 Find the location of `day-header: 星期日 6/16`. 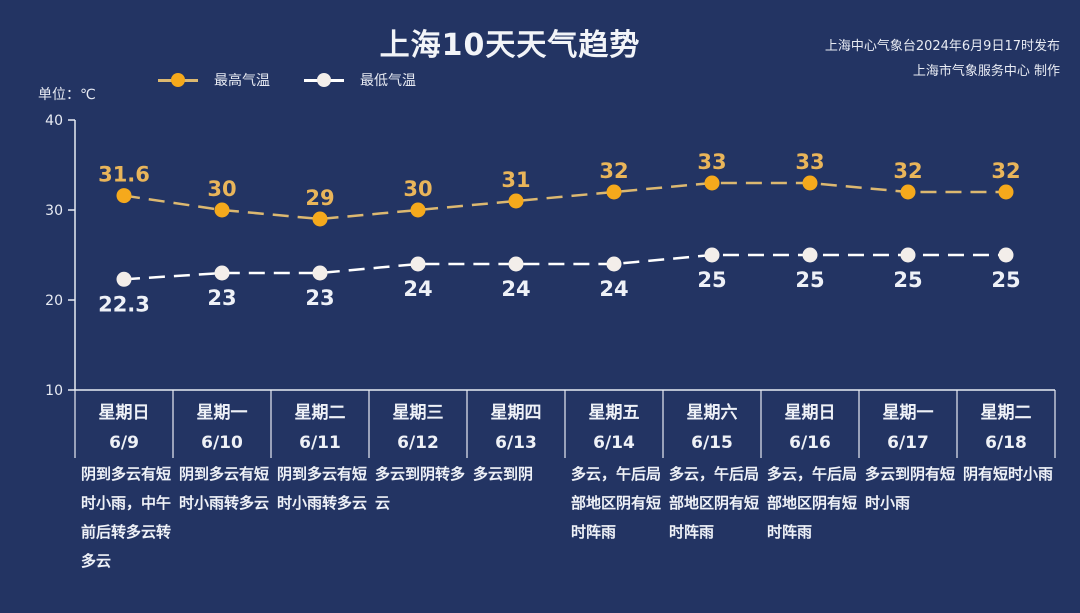

day-header: 星期日 6/16 is located at coordinates (810, 424).